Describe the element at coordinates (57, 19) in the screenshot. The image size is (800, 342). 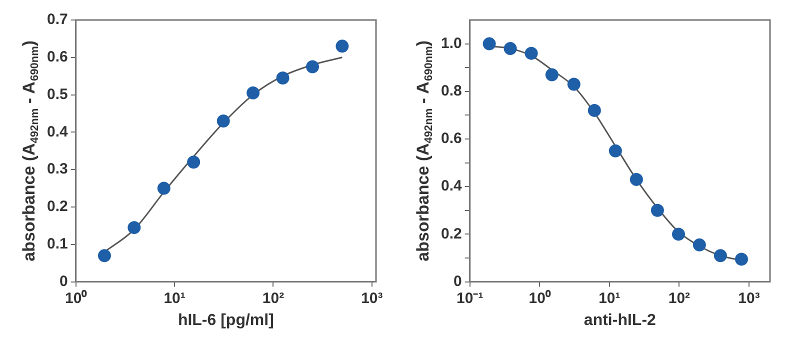
I see `y-tick-label: 0.7` at that location.